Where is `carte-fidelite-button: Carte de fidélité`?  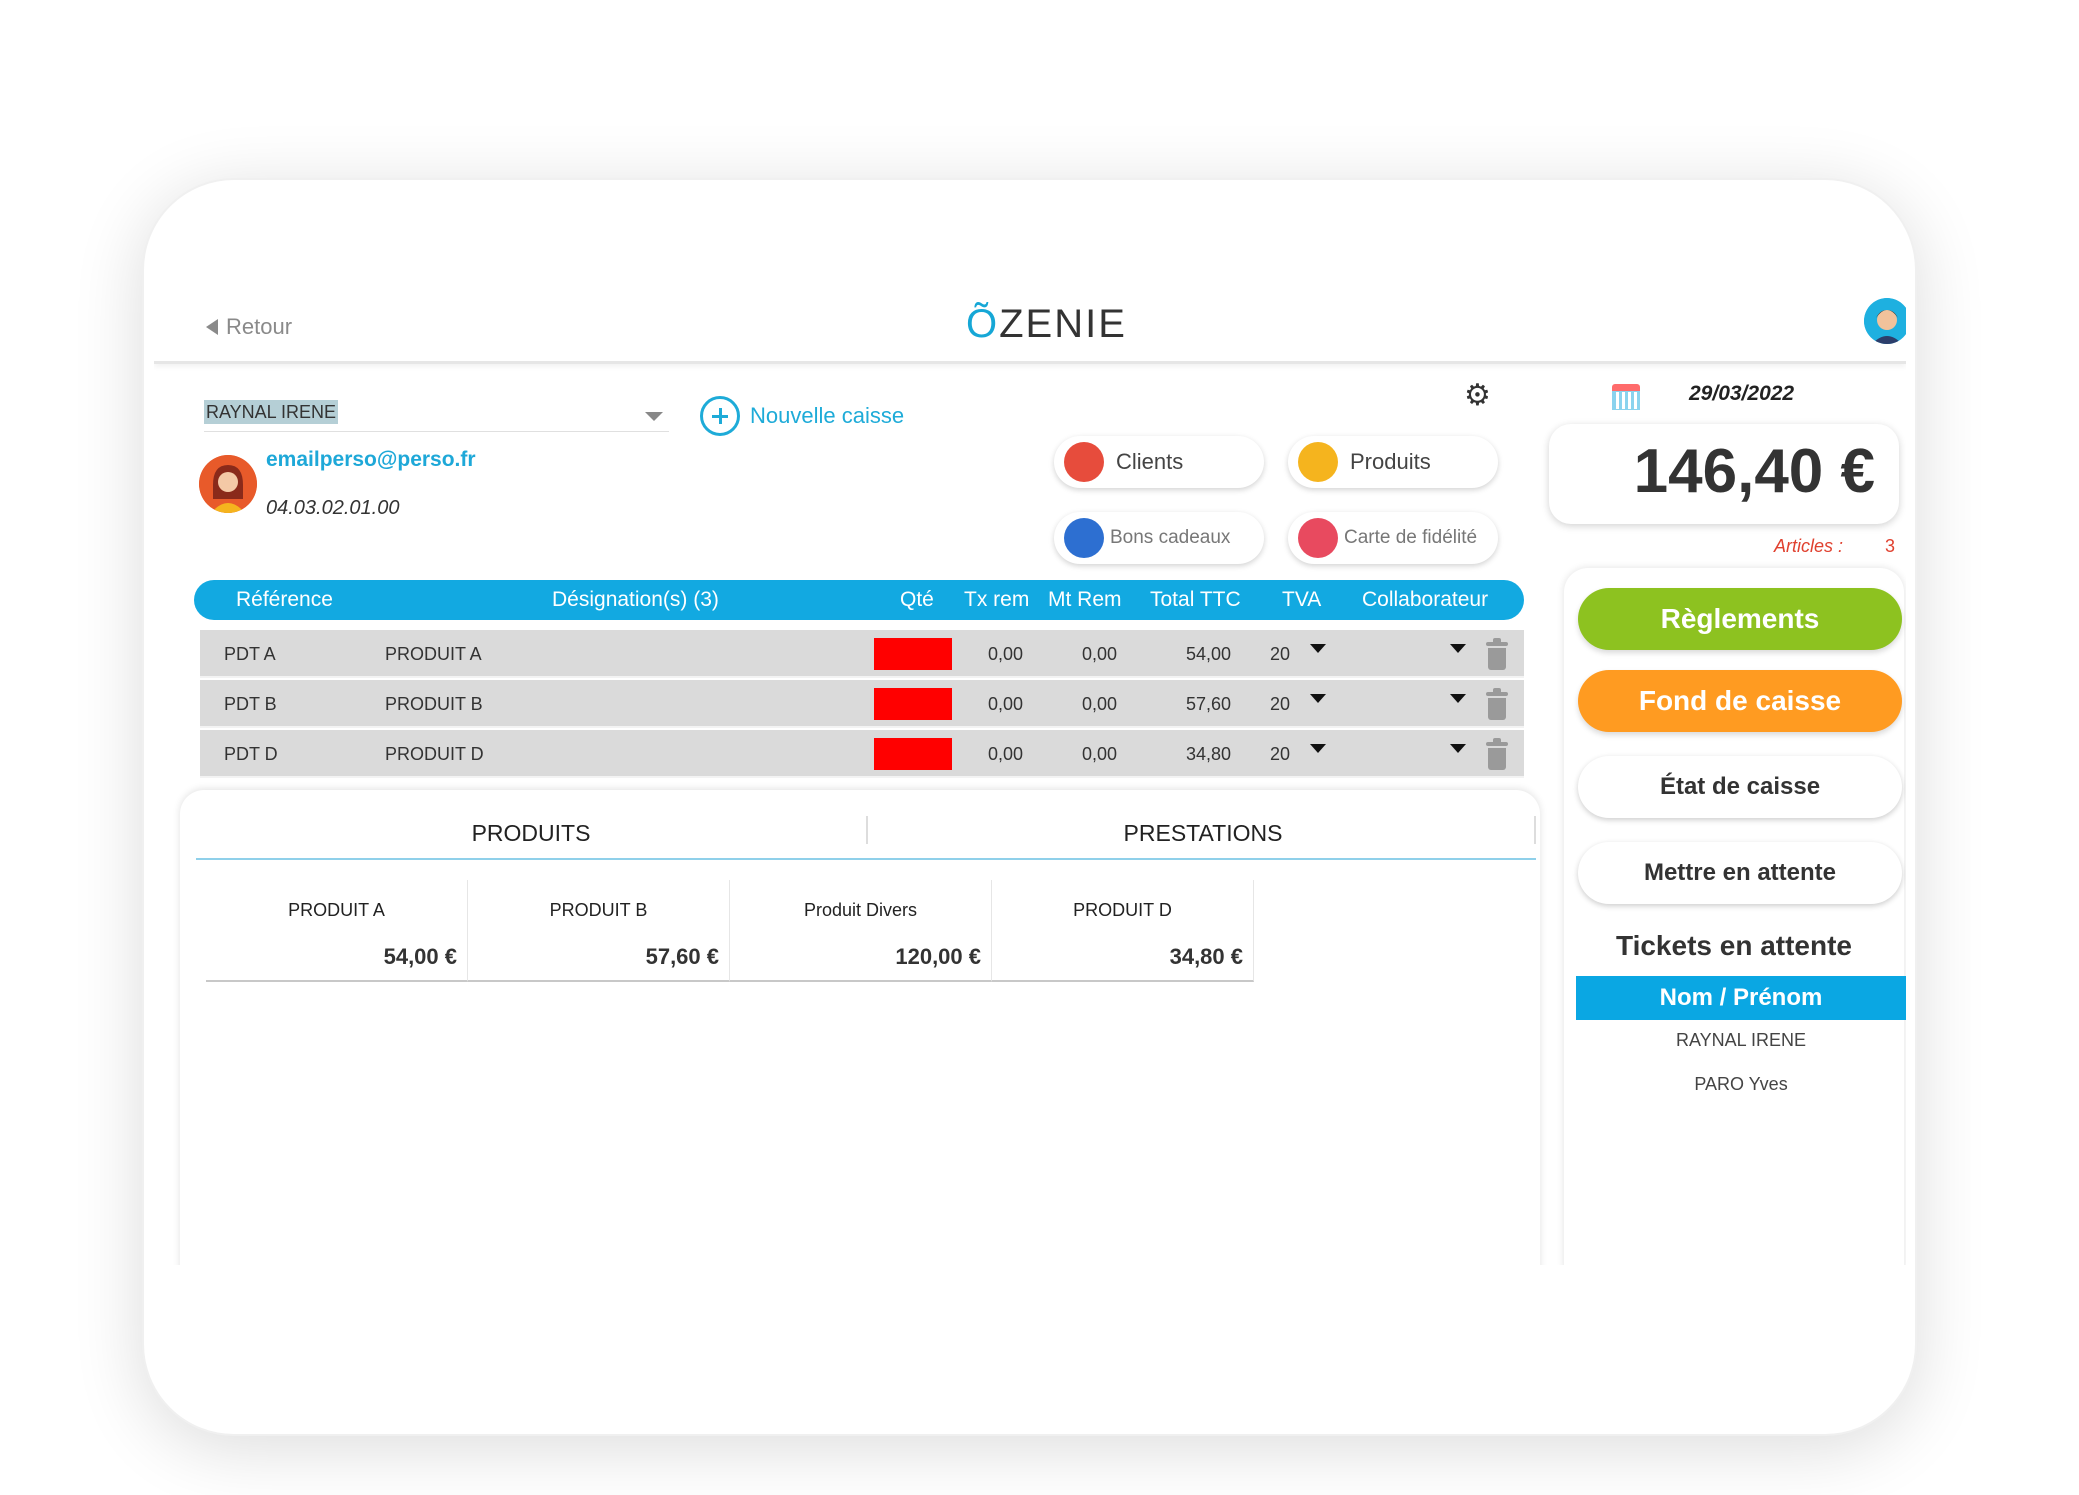 carte-fidelite-button: Carte de fidélité is located at coordinates (1393, 538).